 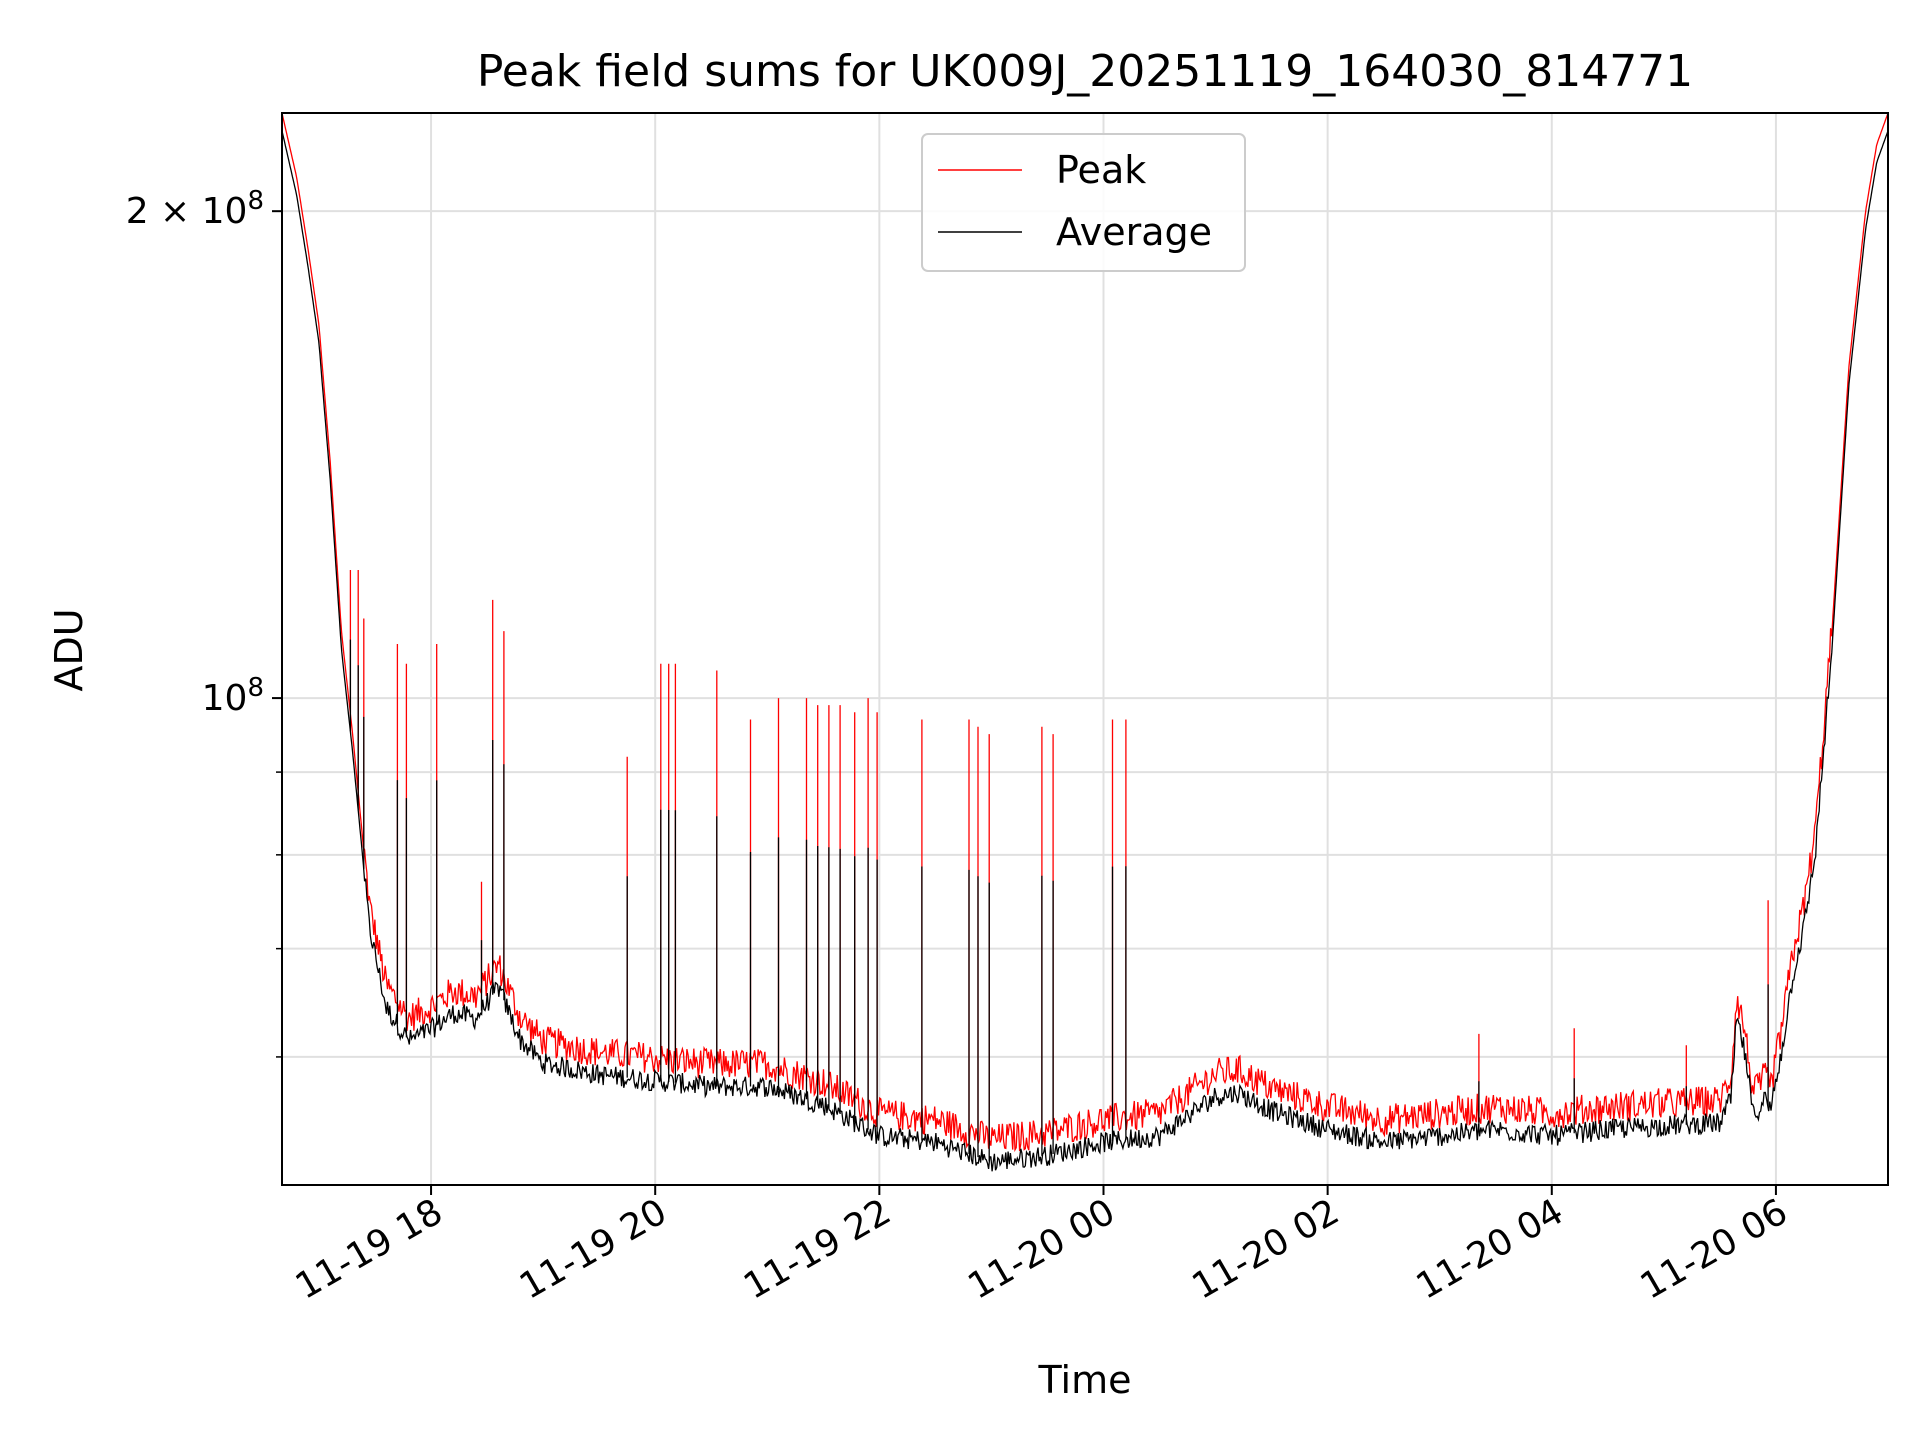 I want to click on legend-peak-label: Peak, so click(x=1101, y=170).